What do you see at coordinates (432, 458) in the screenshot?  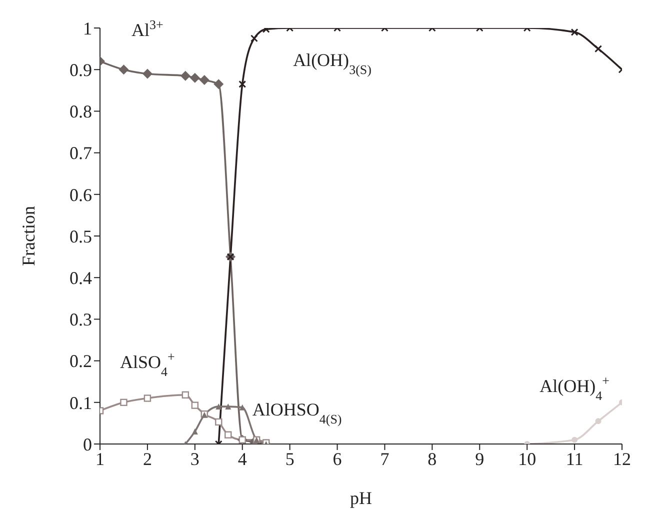 I see `x-tick-label: 8` at bounding box center [432, 458].